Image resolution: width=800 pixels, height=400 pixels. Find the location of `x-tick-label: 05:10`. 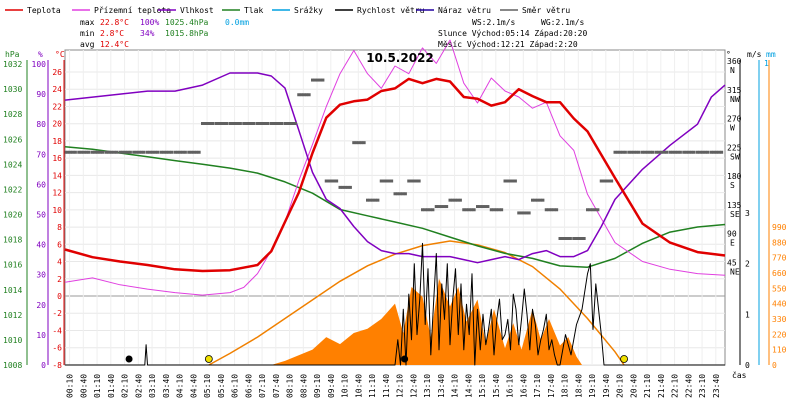

x-tick-label: 05:10 is located at coordinates (207, 386).